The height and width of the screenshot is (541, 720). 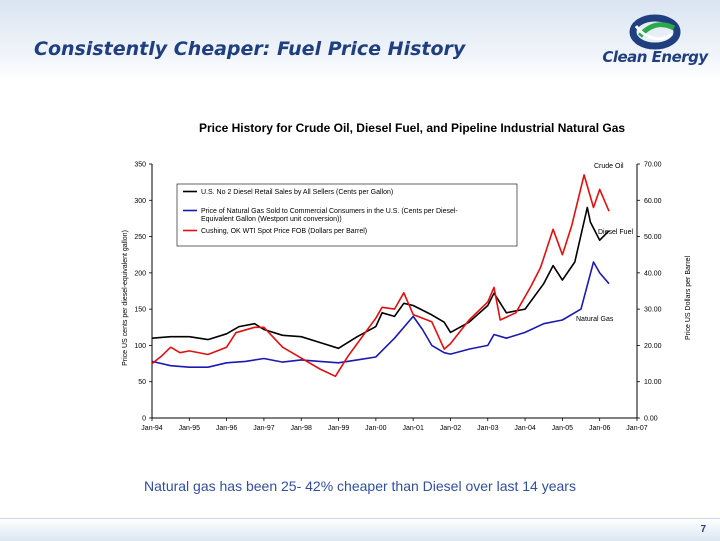 I want to click on annotation-diesel: Diesel Fuel, so click(x=615, y=232).